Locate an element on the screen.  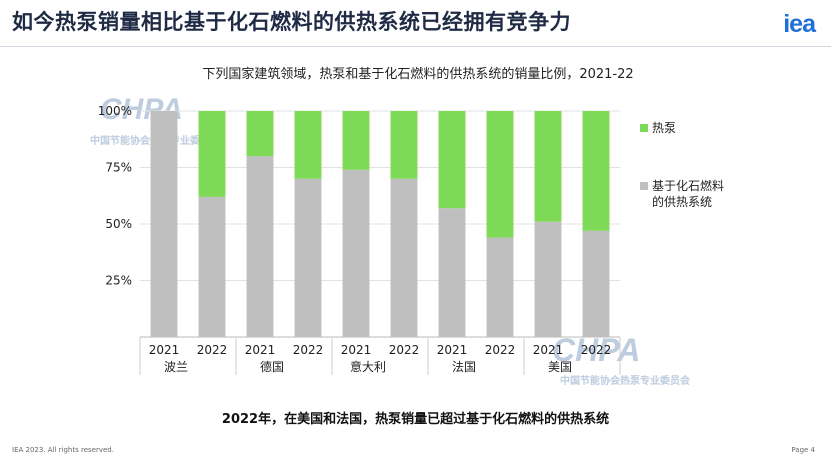
y-tick-label: 25% is located at coordinates (118, 281).